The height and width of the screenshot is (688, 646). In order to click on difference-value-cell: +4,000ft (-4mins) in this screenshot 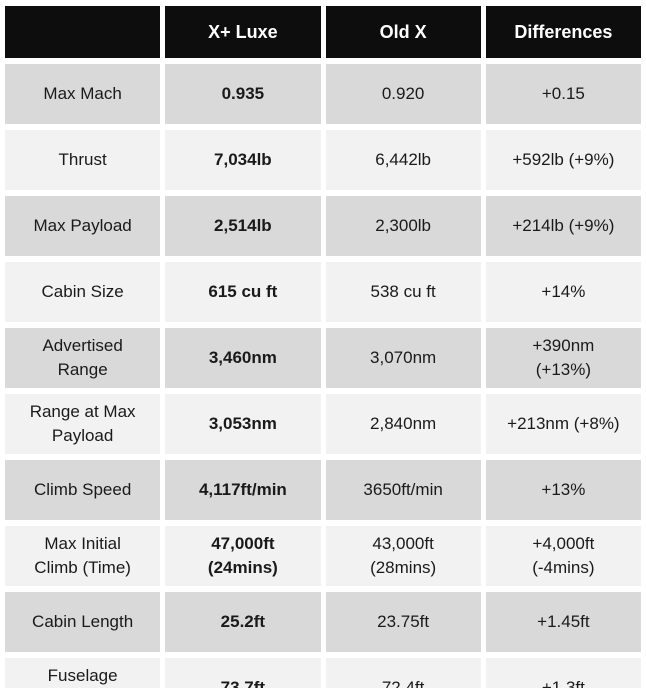, I will do `click(563, 556)`.